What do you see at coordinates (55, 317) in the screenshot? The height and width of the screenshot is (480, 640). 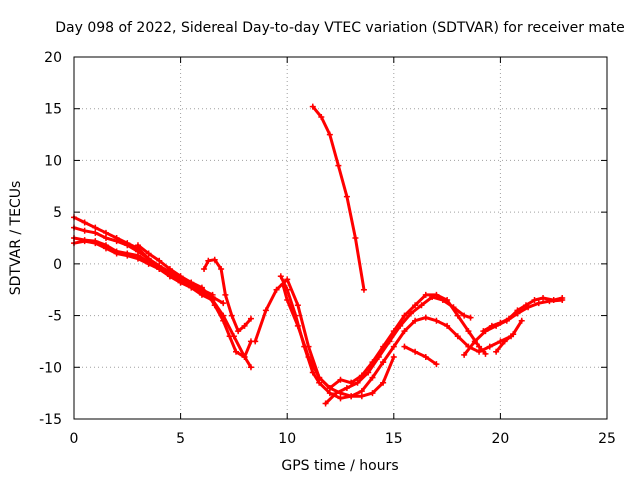 I see `y-tick-label: -5` at bounding box center [55, 317].